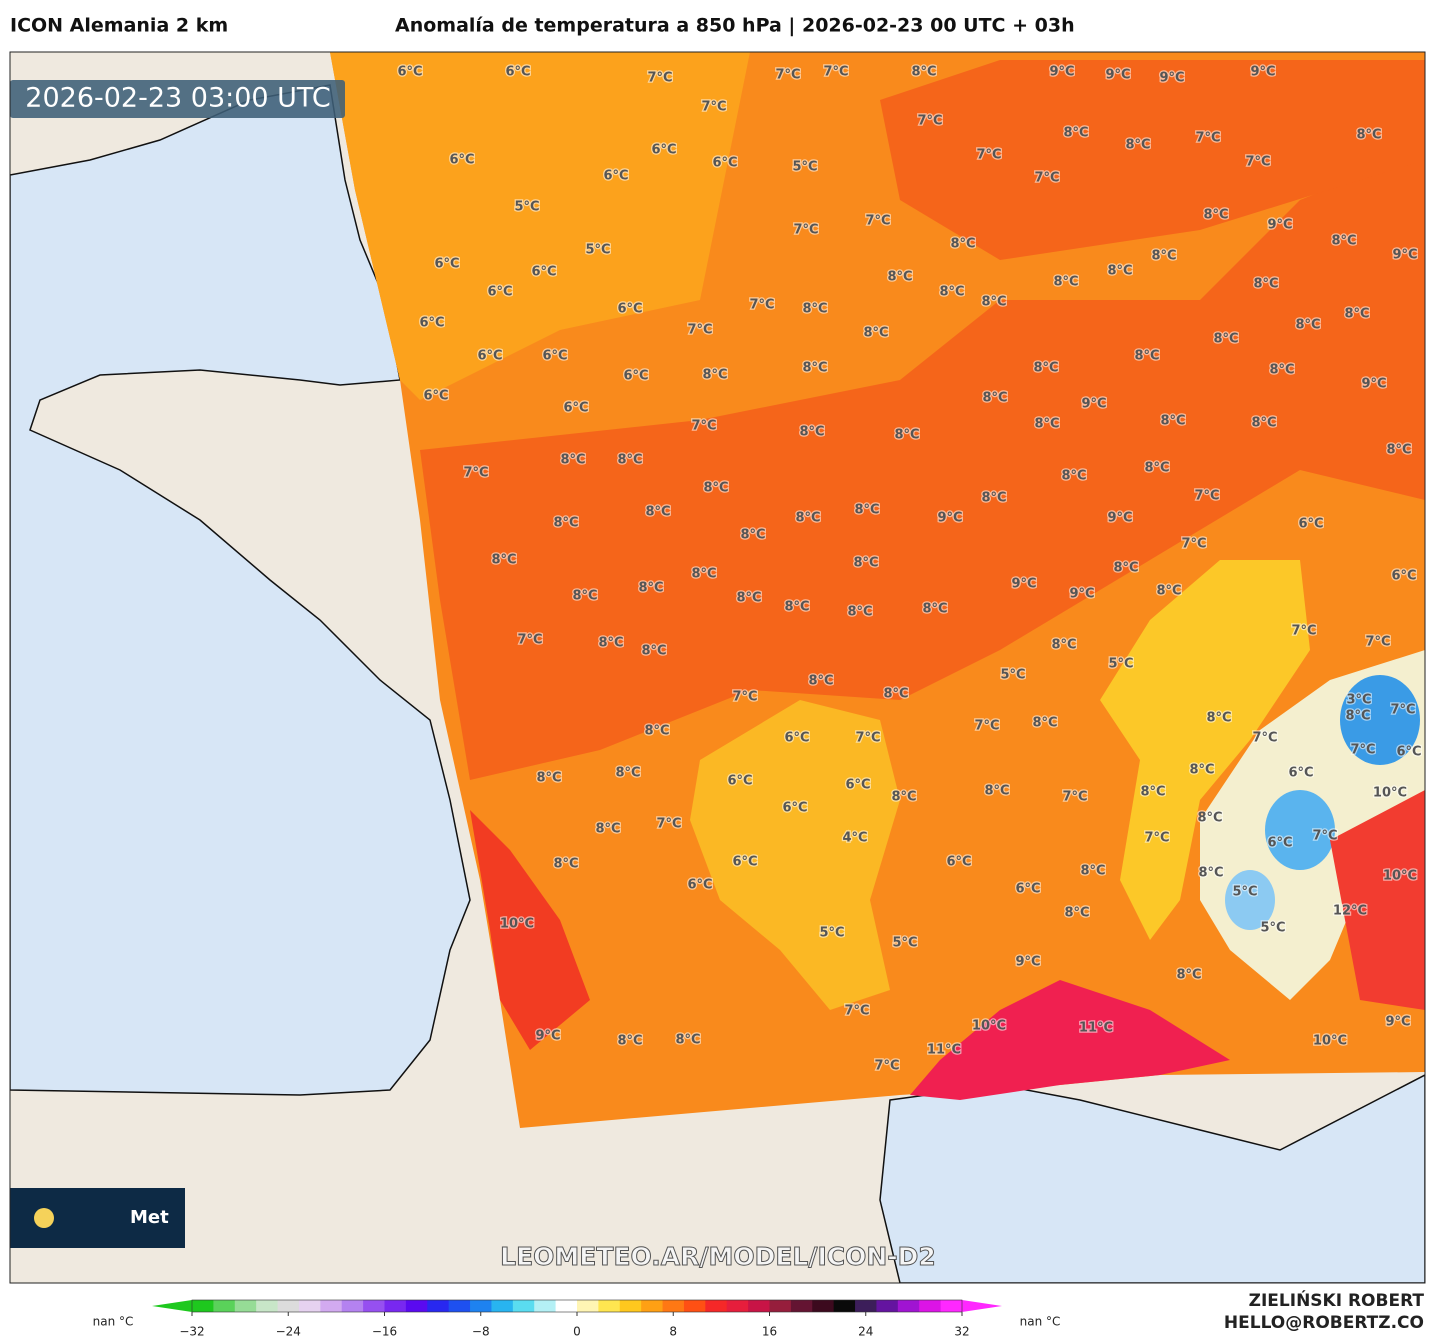 The width and height of the screenshot is (1435, 1339). What do you see at coordinates (177, 98) in the screenshot?
I see `timestamp: 2026-02-23 03:00 UTC` at bounding box center [177, 98].